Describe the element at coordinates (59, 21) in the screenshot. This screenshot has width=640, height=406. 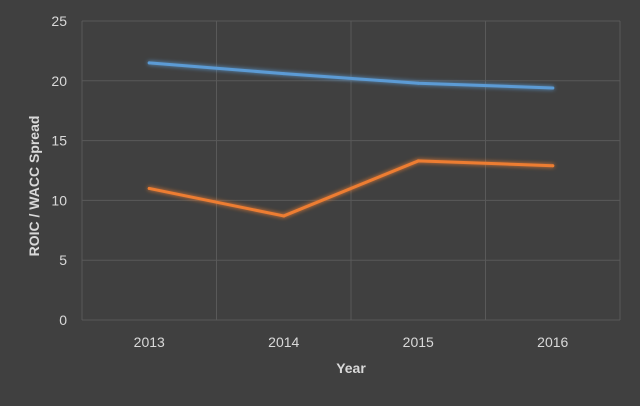
I see `y-tick-label: 25` at that location.